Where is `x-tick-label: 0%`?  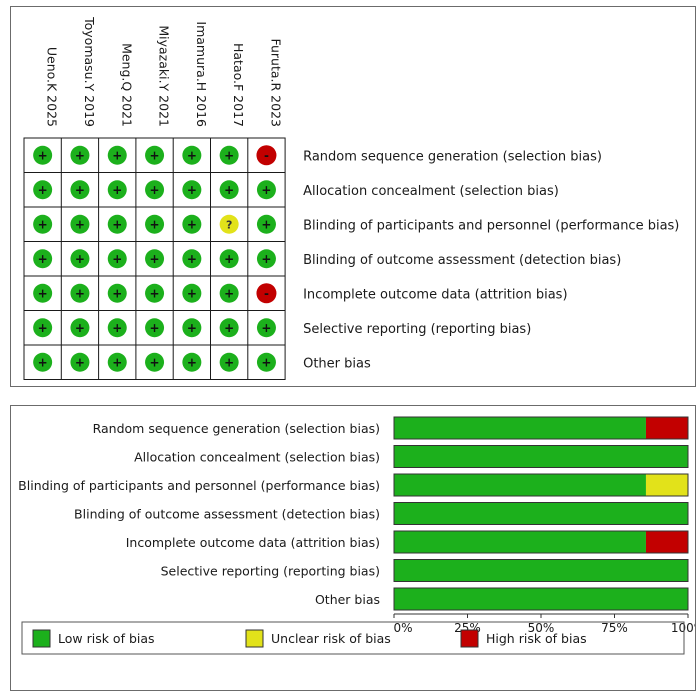
x-tick-label: 0% is located at coordinates (402, 628).